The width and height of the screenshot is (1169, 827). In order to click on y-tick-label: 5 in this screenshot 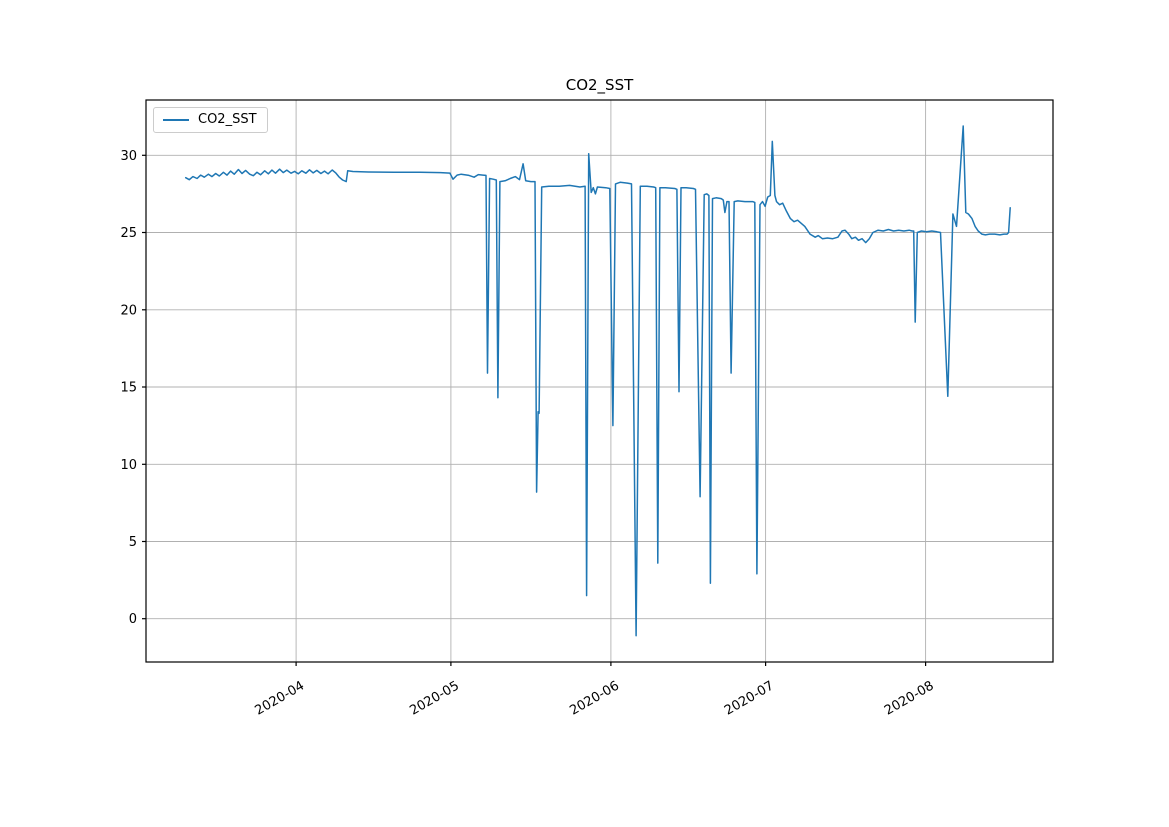, I will do `click(133, 542)`.